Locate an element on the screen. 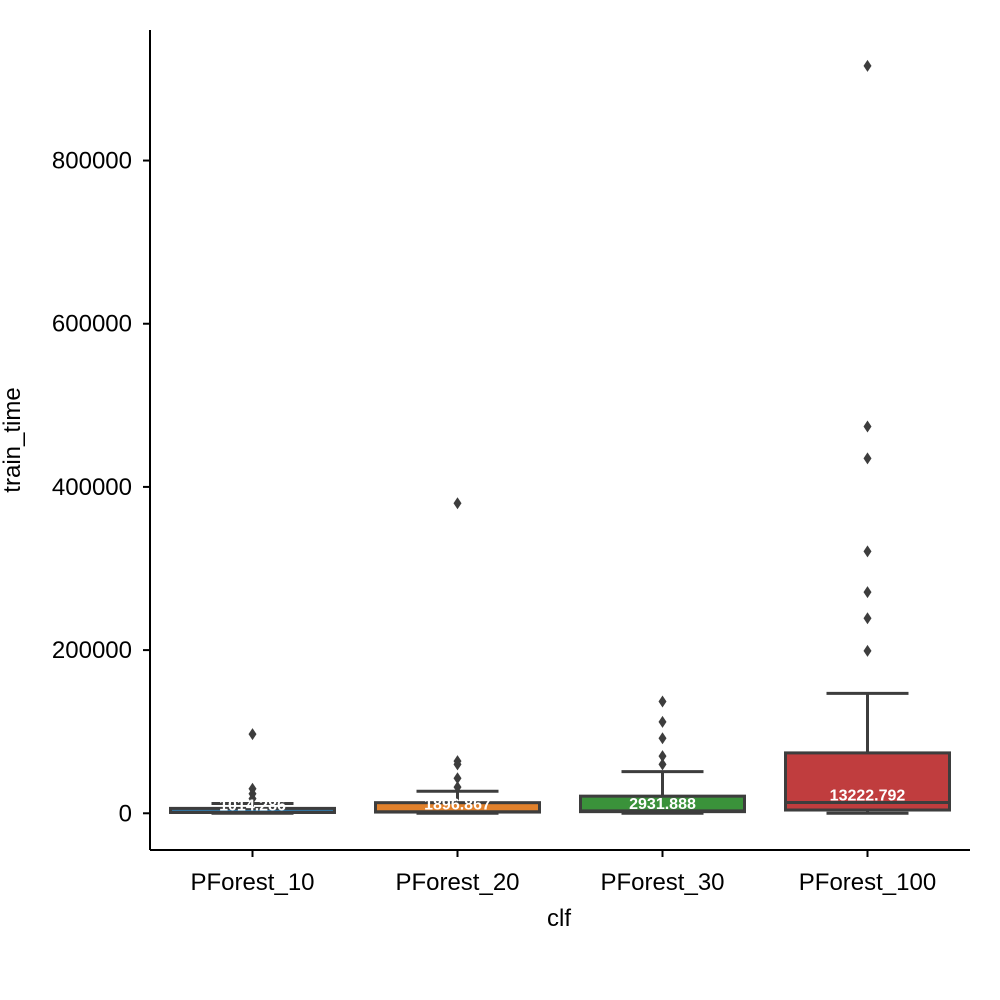  x-tick-label: PForest_100 is located at coordinates (867, 882).